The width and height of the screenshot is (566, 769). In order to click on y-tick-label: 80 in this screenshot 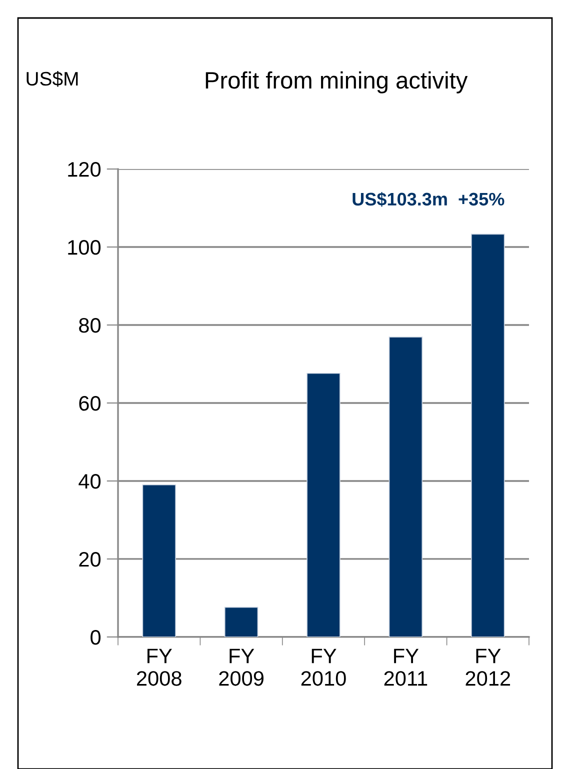, I will do `click(90, 325)`.